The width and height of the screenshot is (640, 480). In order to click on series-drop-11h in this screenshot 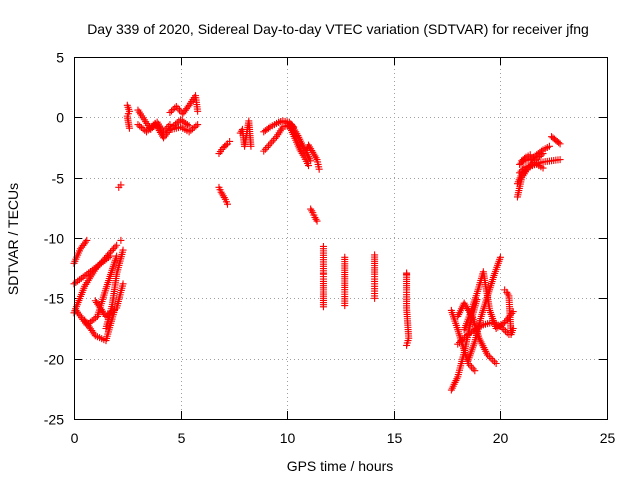, I will do `click(314, 215)`.